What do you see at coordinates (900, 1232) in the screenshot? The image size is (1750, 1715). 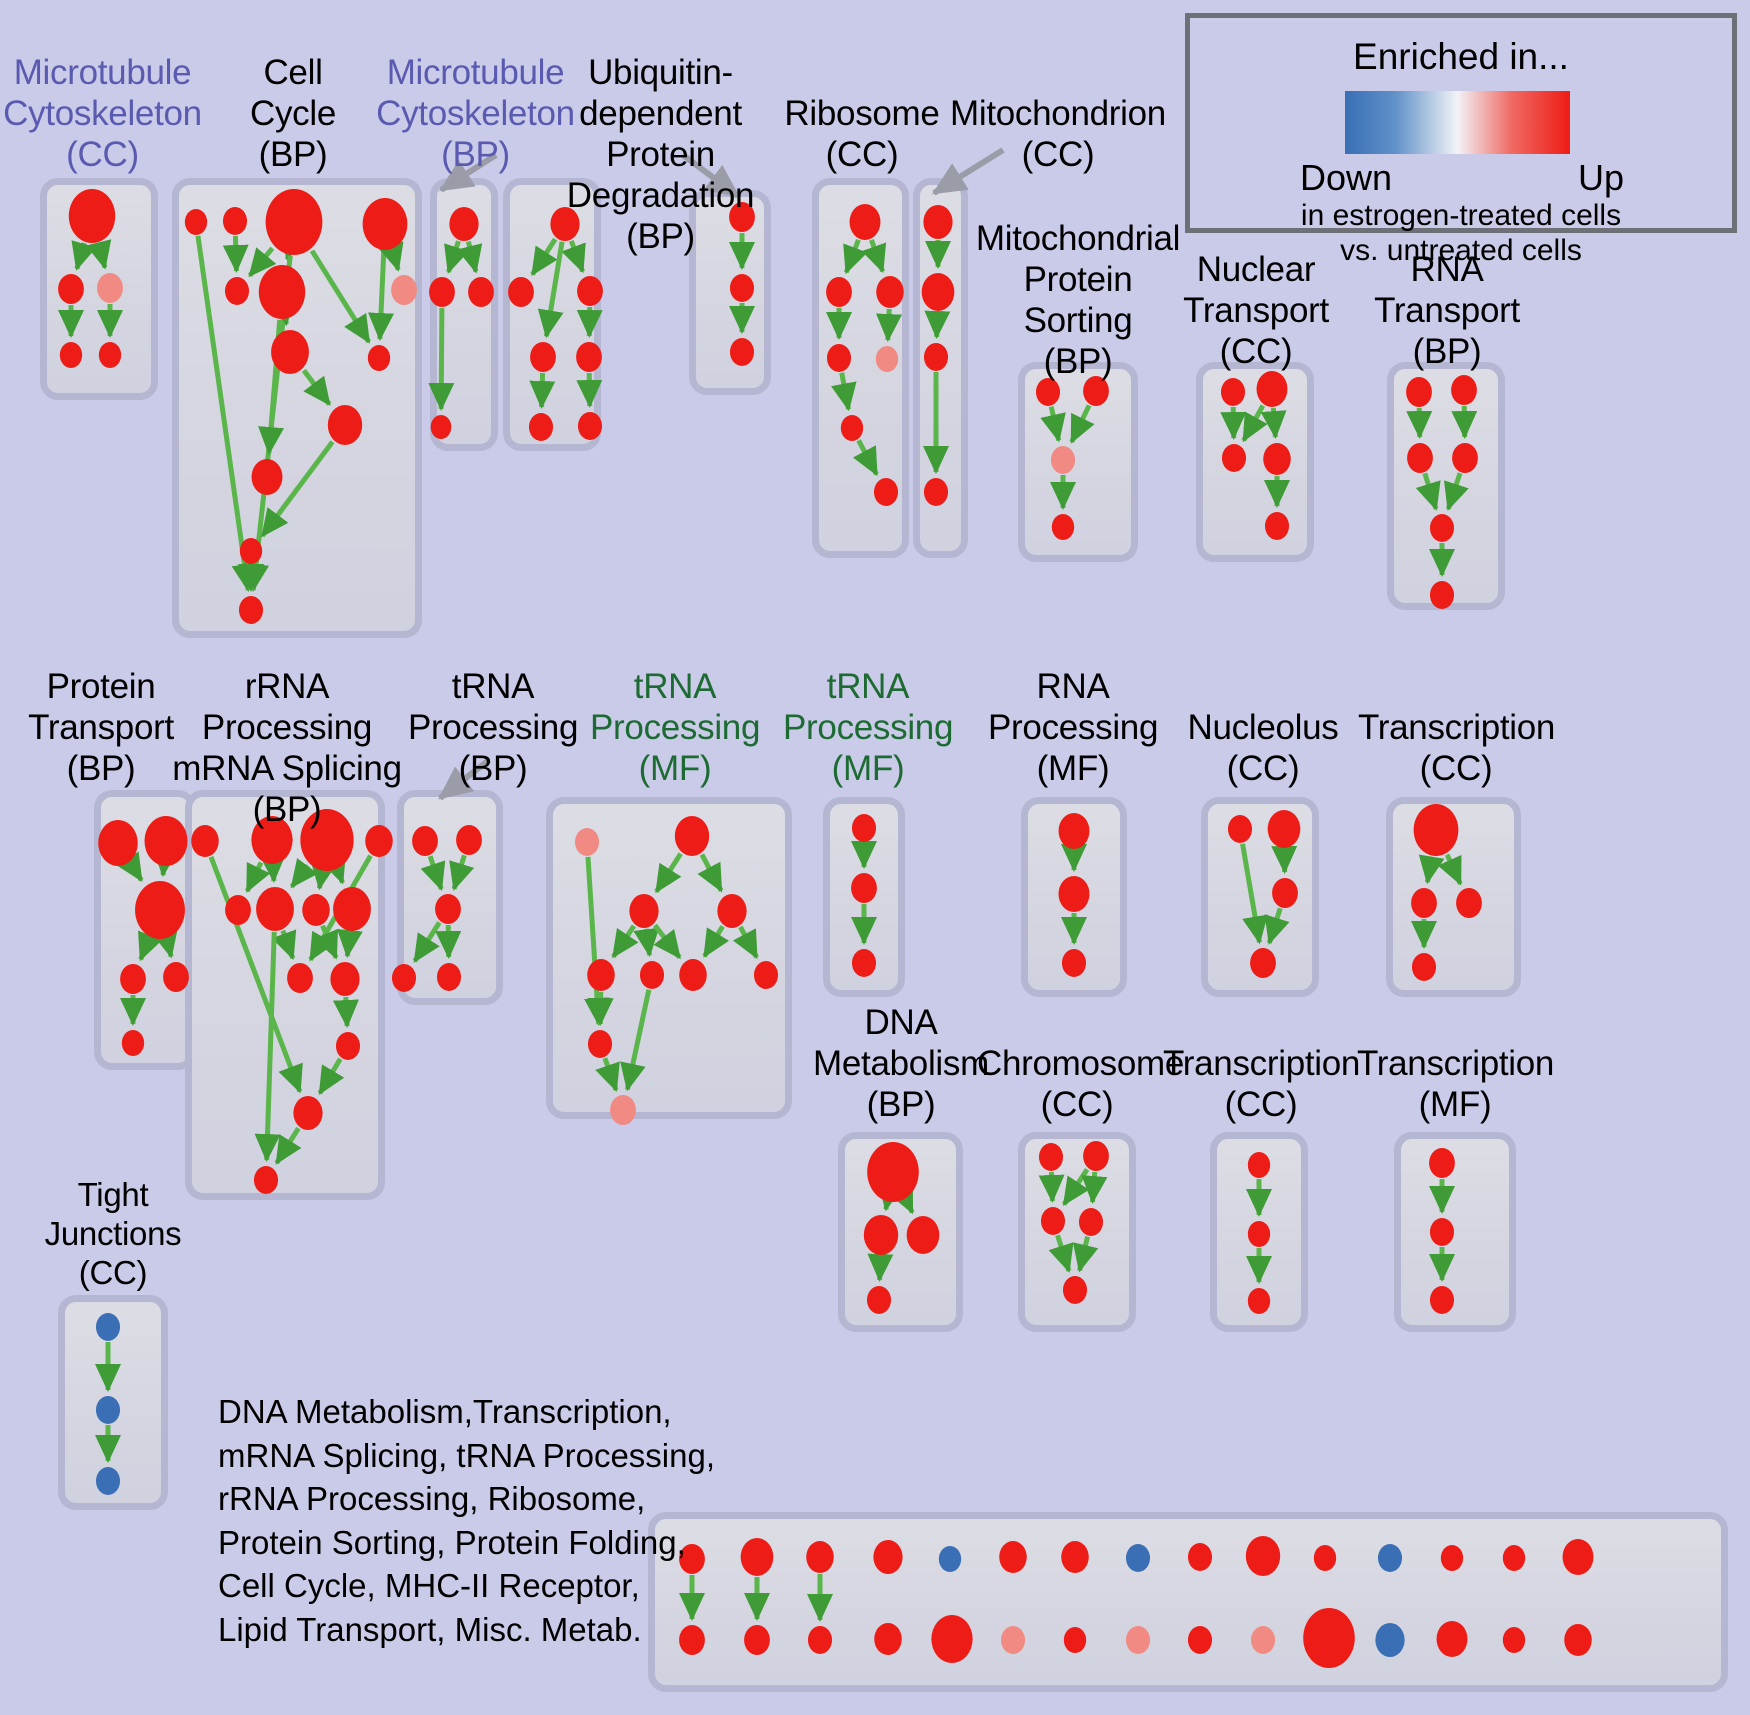 I see `cluster-box-dna-metabolism-bp` at bounding box center [900, 1232].